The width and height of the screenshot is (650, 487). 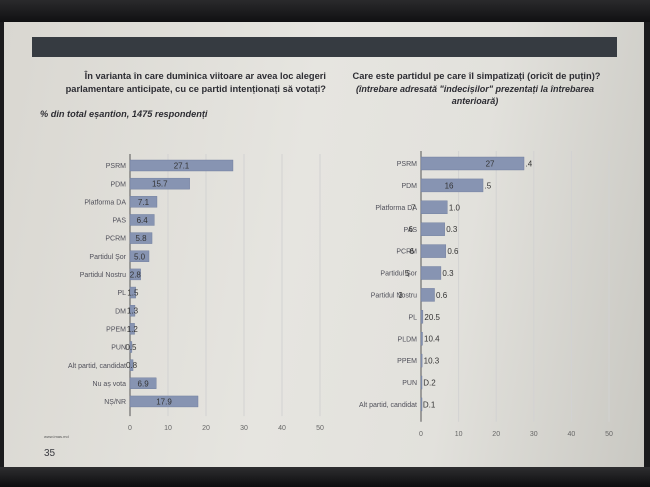 What do you see at coordinates (413, 207) in the screenshot?
I see `right-chart-inside-label: 7` at bounding box center [413, 207].